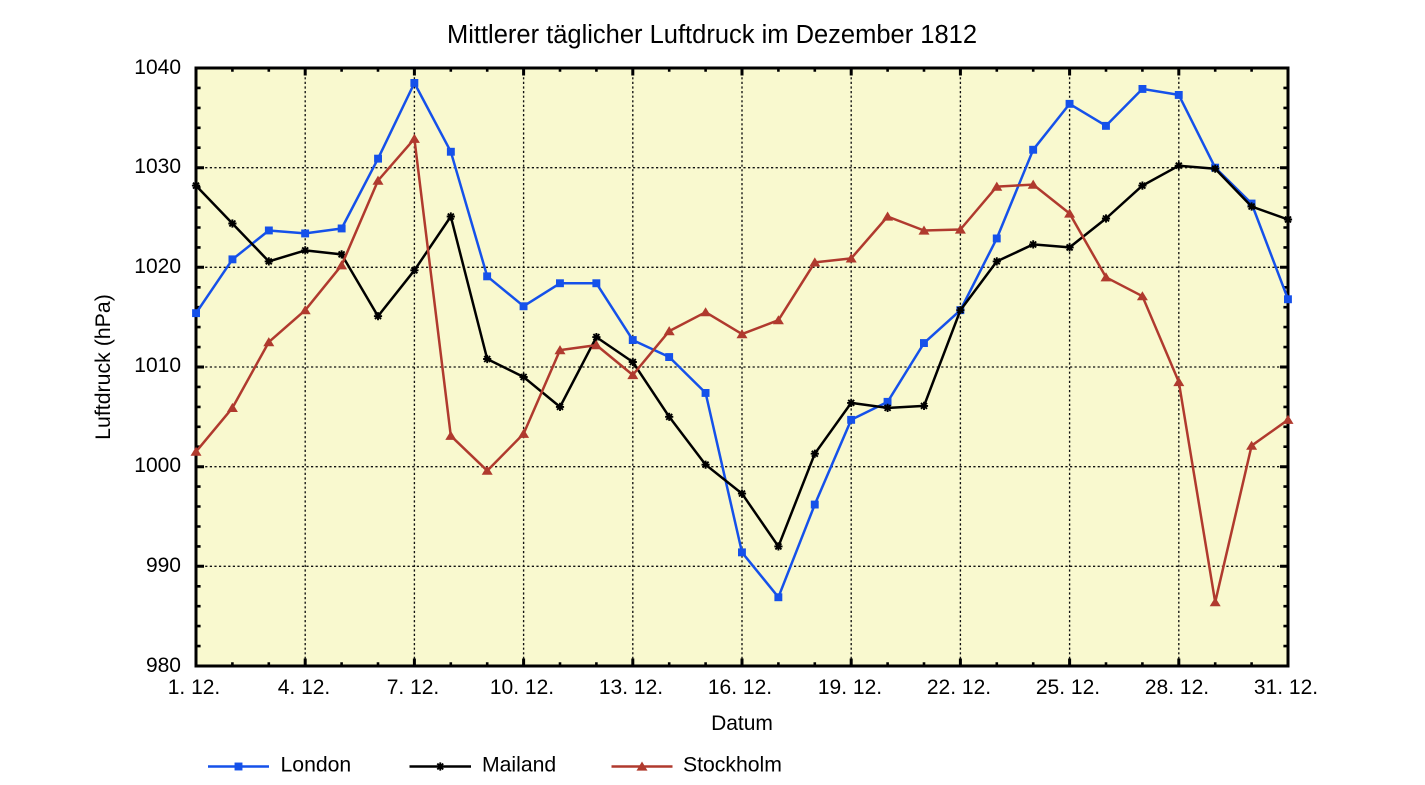 This screenshot has width=1425, height=785. I want to click on svg-text: 22. 12., so click(959, 687).